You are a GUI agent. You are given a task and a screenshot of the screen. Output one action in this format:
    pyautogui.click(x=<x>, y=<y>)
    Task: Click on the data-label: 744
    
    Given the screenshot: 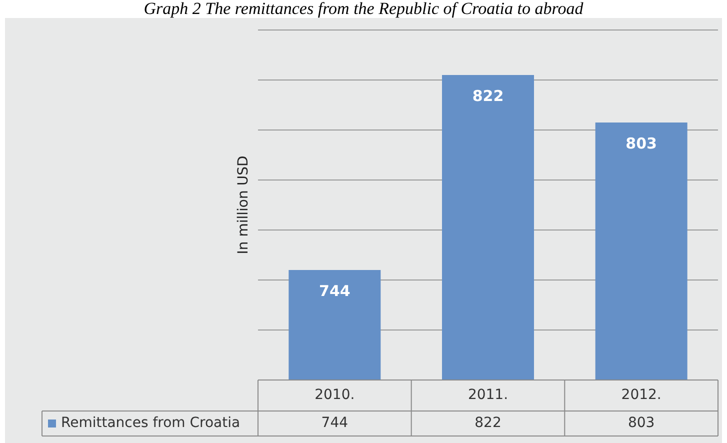 What is the action you would take?
    pyautogui.click(x=334, y=291)
    